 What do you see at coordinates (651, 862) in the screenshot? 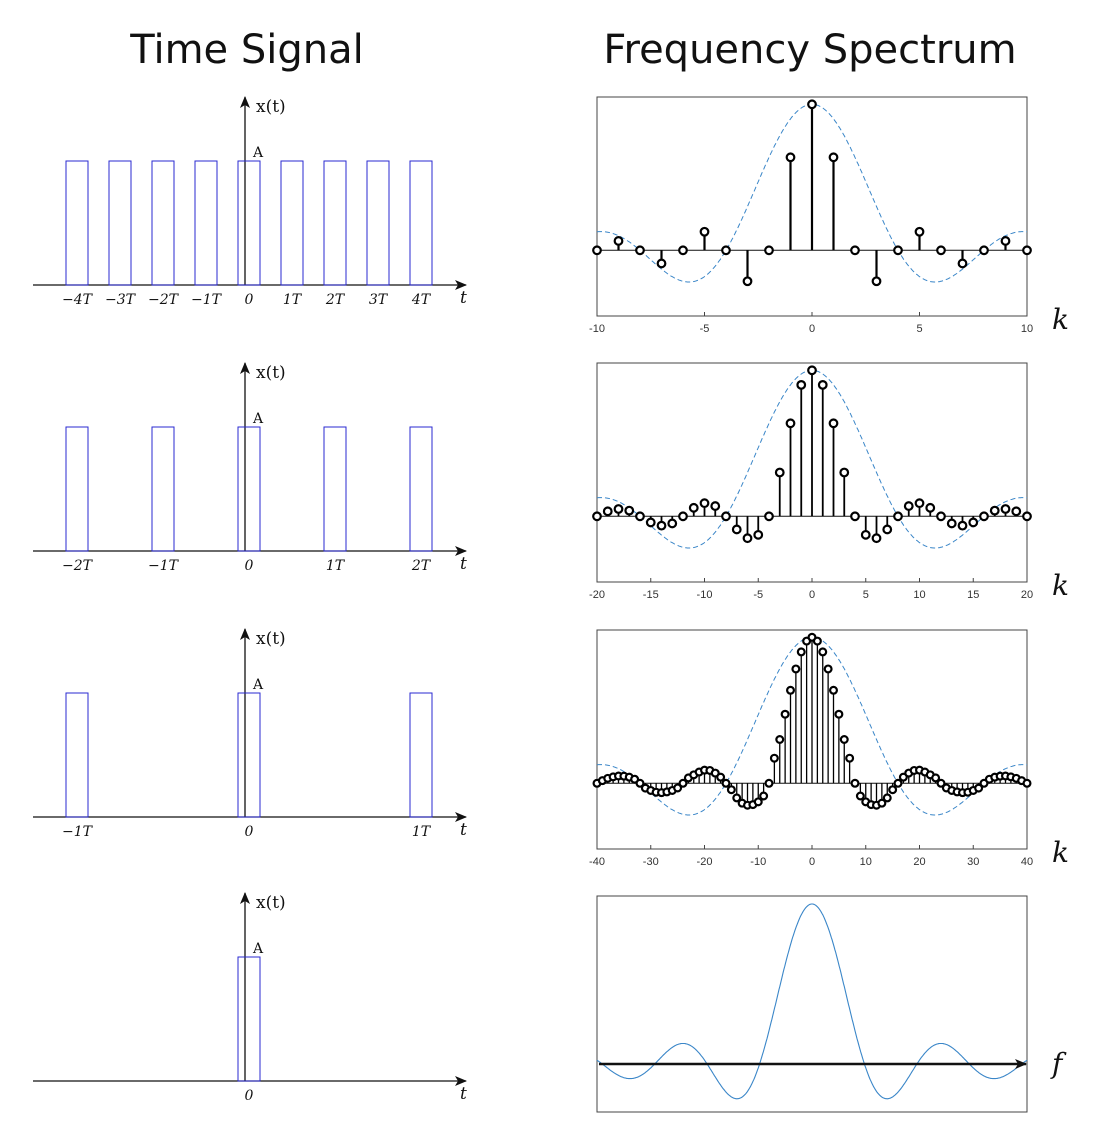
I see `x-tick-label: -30` at bounding box center [651, 862].